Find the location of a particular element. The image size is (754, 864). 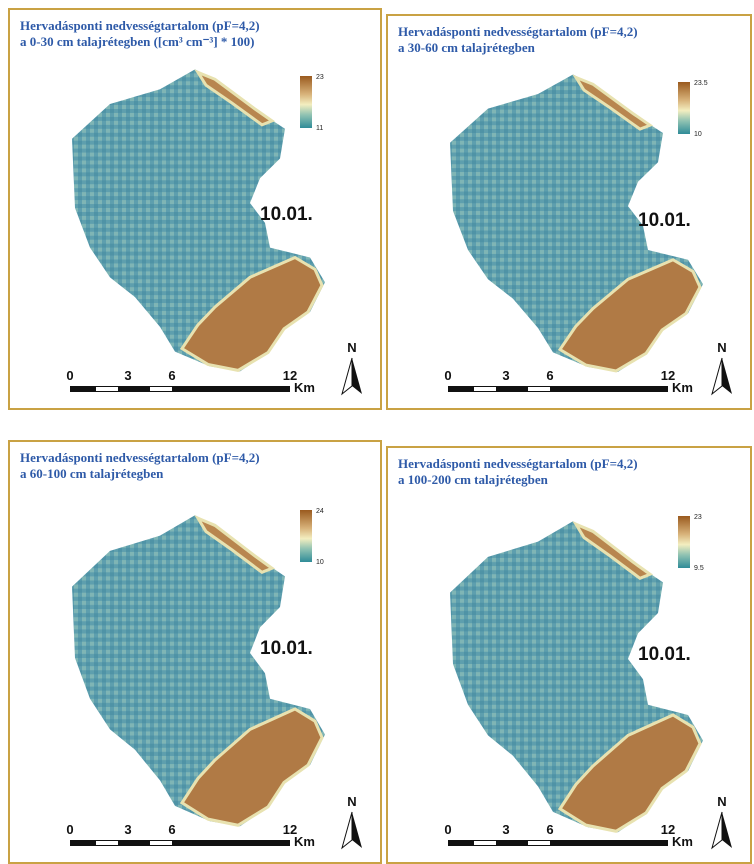

legend-min: 9.5 is located at coordinates (699, 568).